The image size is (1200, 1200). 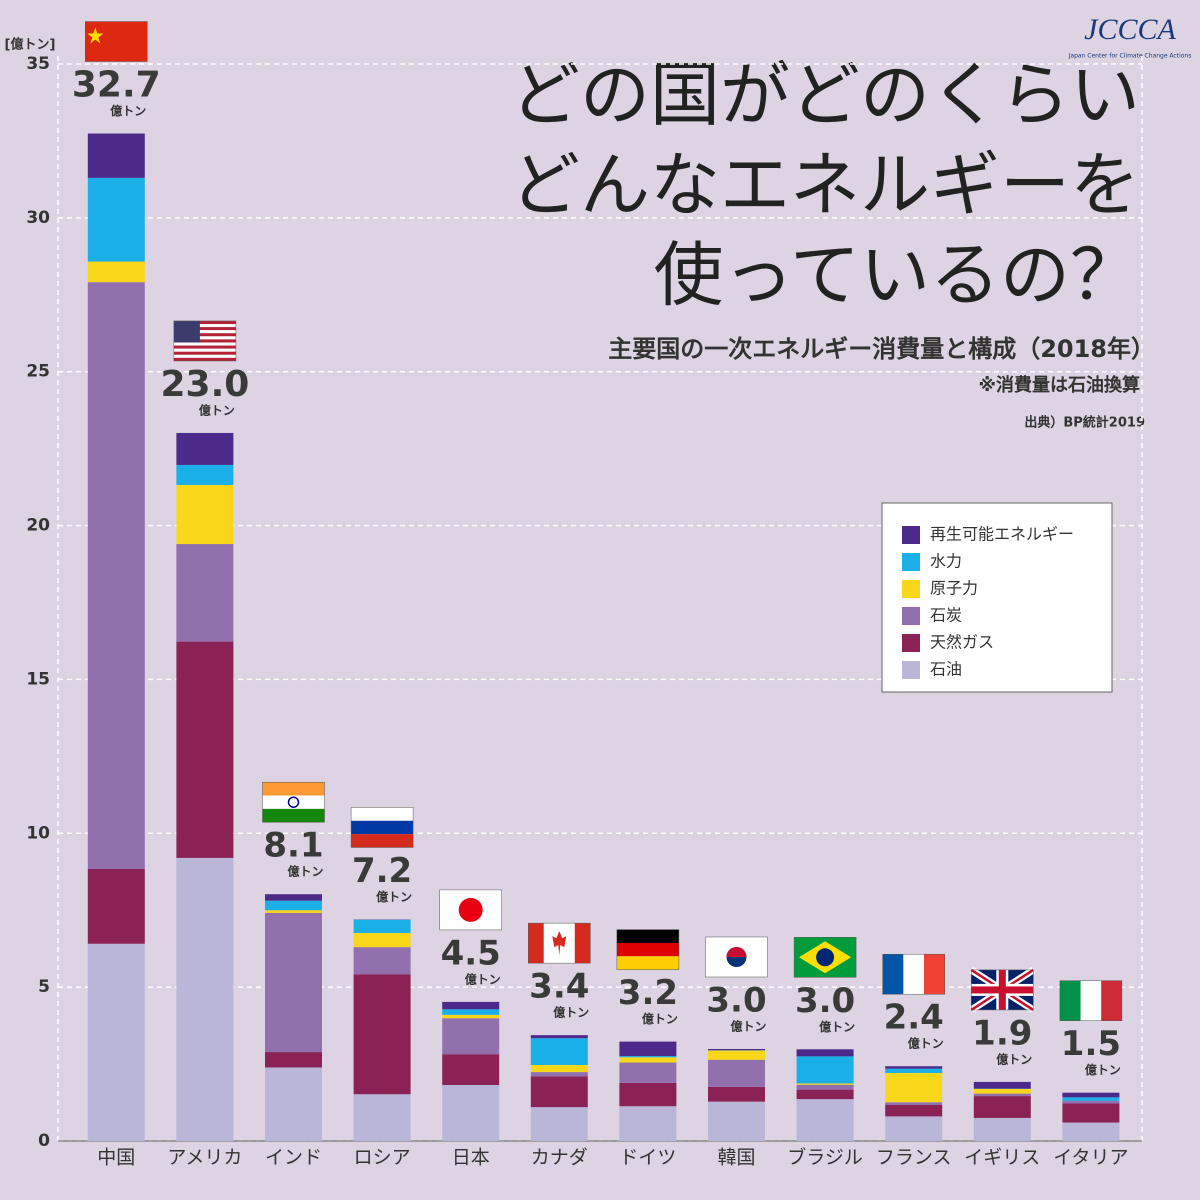 What do you see at coordinates (881, 349) in the screenshot?
I see `subtitle: 主要国の一次エネルギー消費量と構成（2018年）` at bounding box center [881, 349].